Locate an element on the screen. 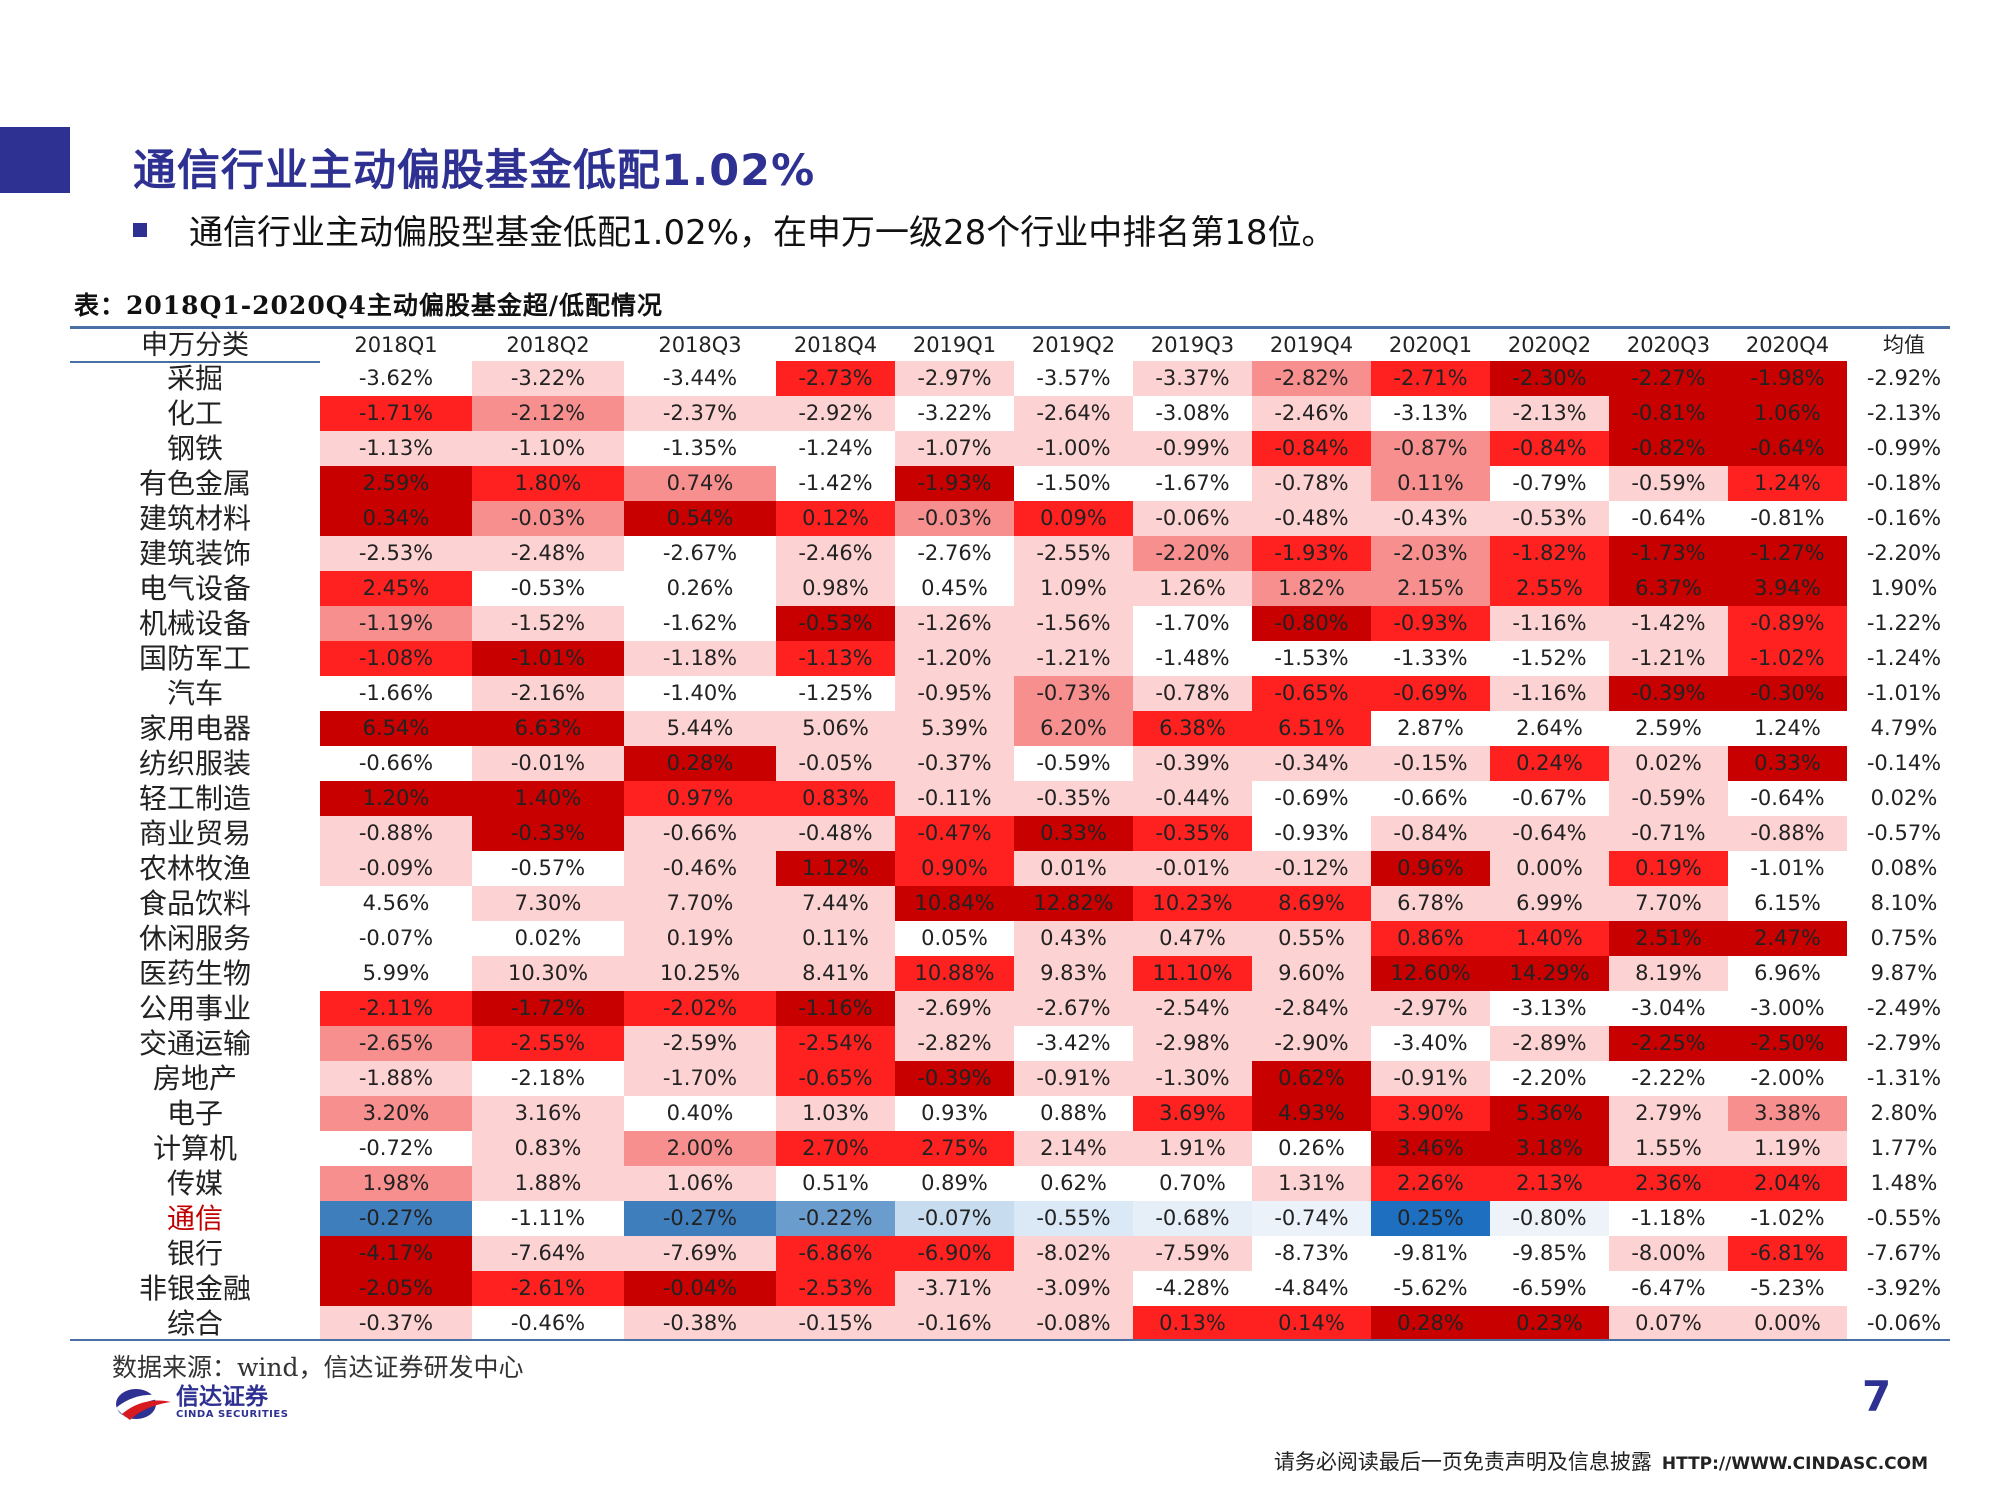 The image size is (2000, 1500). value-cell: 1.20% is located at coordinates (396, 798).